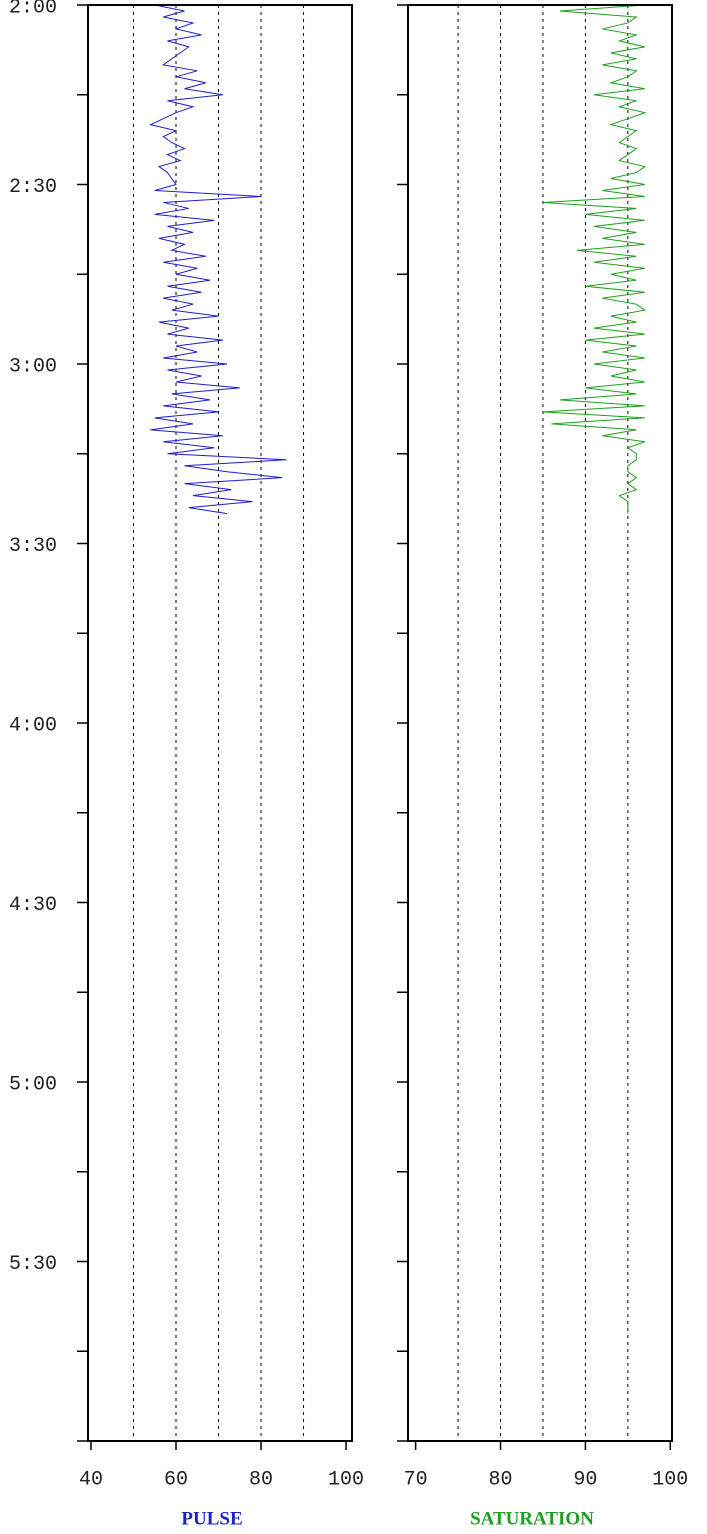 The image size is (707, 1534). What do you see at coordinates (33, 905) in the screenshot?
I see `y-tick-label: 4:30` at bounding box center [33, 905].